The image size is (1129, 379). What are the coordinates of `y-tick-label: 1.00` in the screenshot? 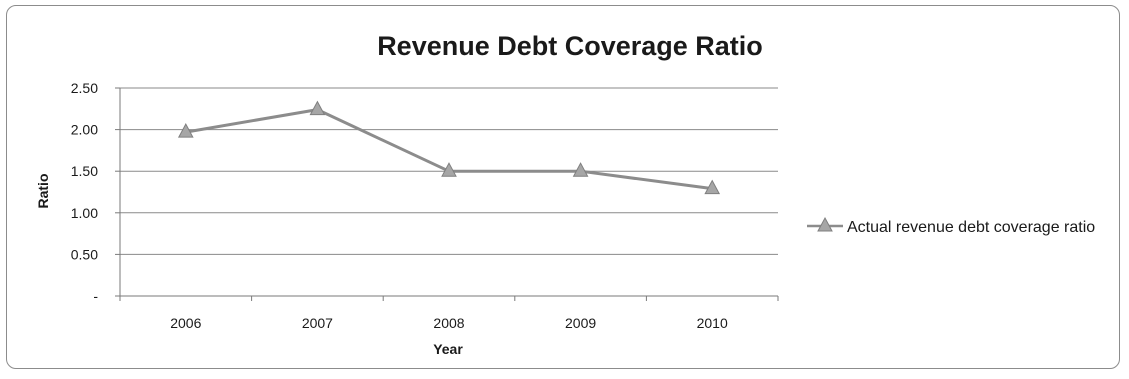 It's located at (84, 213).